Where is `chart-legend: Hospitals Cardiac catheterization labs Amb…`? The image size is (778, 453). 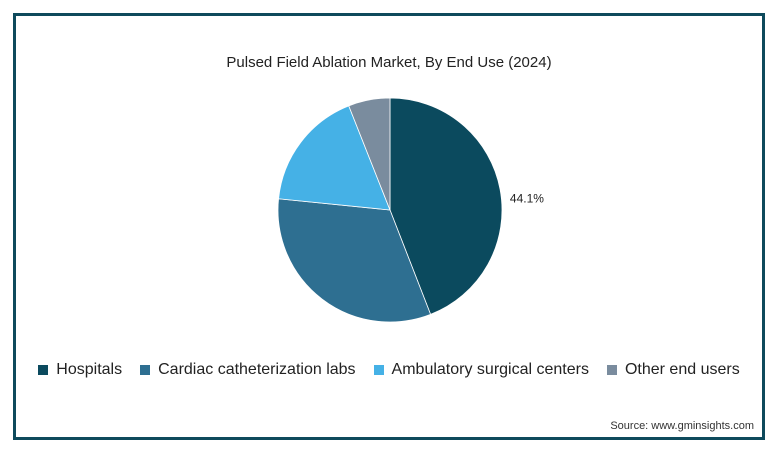 chart-legend: Hospitals Cardiac catheterization labs Amb… is located at coordinates (389, 370).